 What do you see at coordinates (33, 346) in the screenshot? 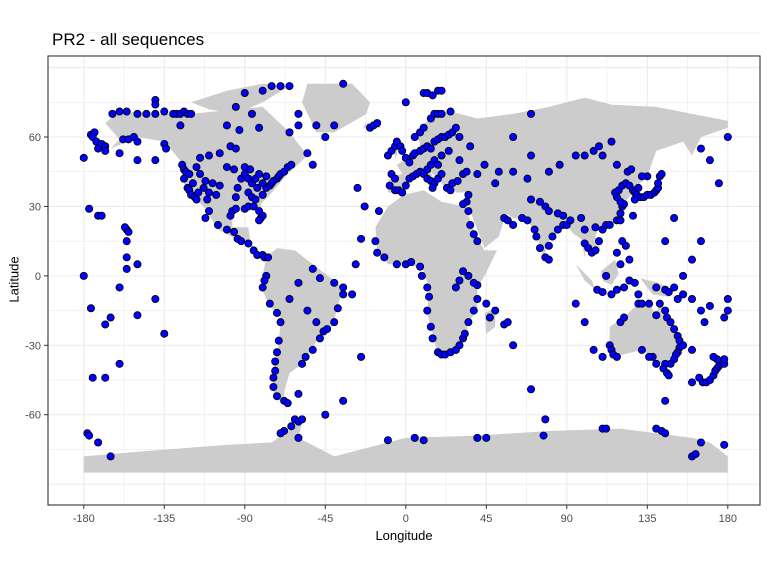
I see `y-tick-label: -30` at bounding box center [33, 346].